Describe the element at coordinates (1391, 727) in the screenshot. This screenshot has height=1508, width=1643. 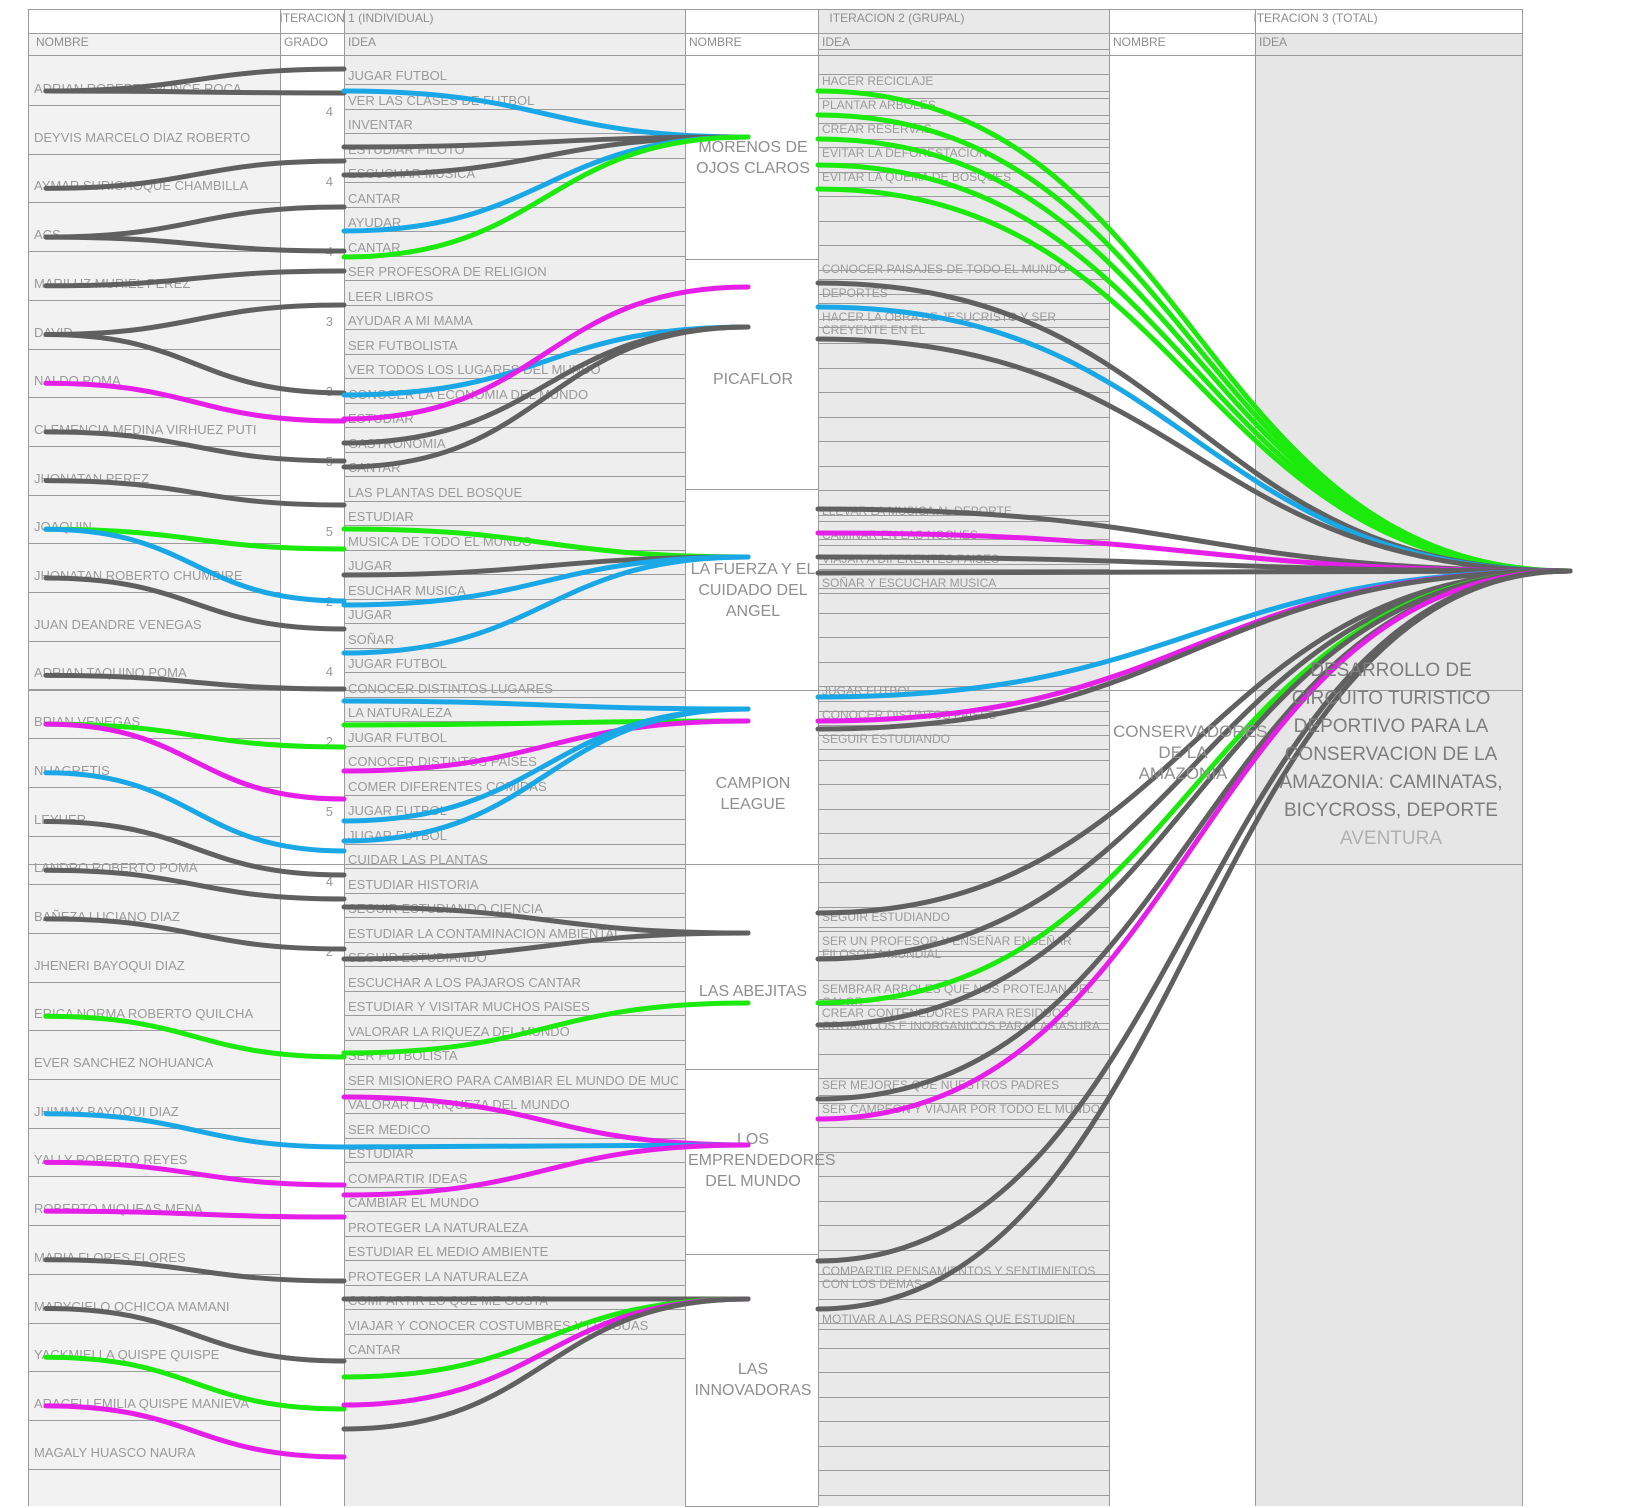
I see `final-idea-line-3: DEPORTIVO PARA LA` at that location.